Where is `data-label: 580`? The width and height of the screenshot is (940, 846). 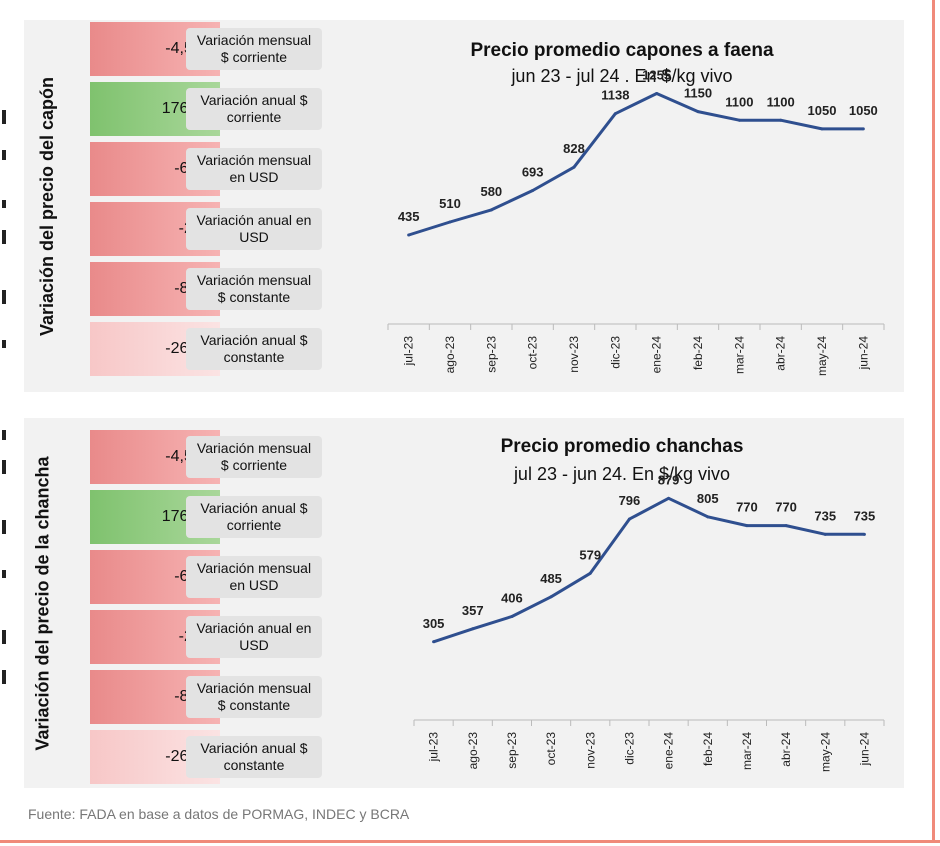 data-label: 580 is located at coordinates (491, 191).